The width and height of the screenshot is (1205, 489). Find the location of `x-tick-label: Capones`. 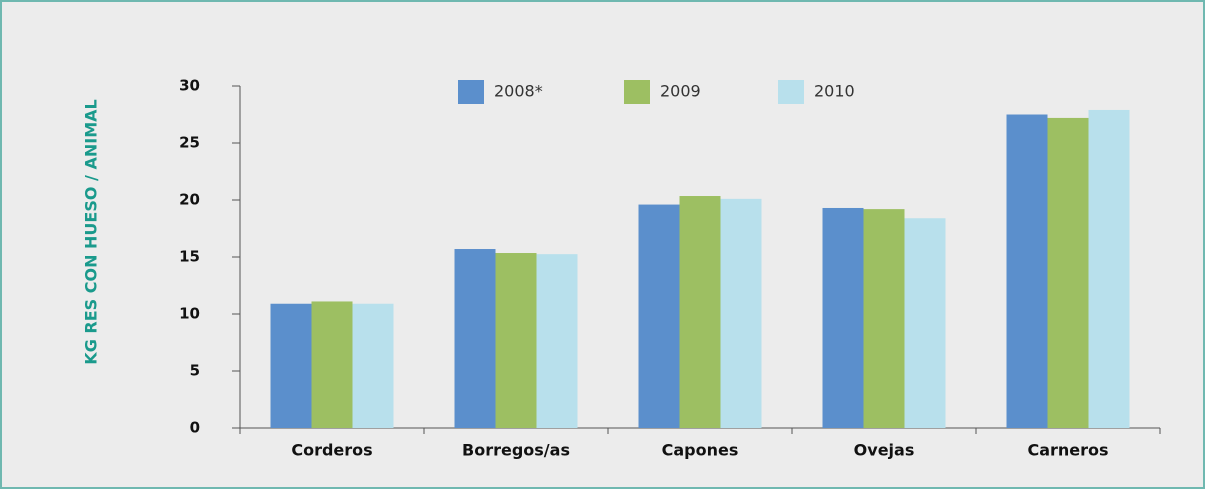

x-tick-label: Capones is located at coordinates (700, 450).